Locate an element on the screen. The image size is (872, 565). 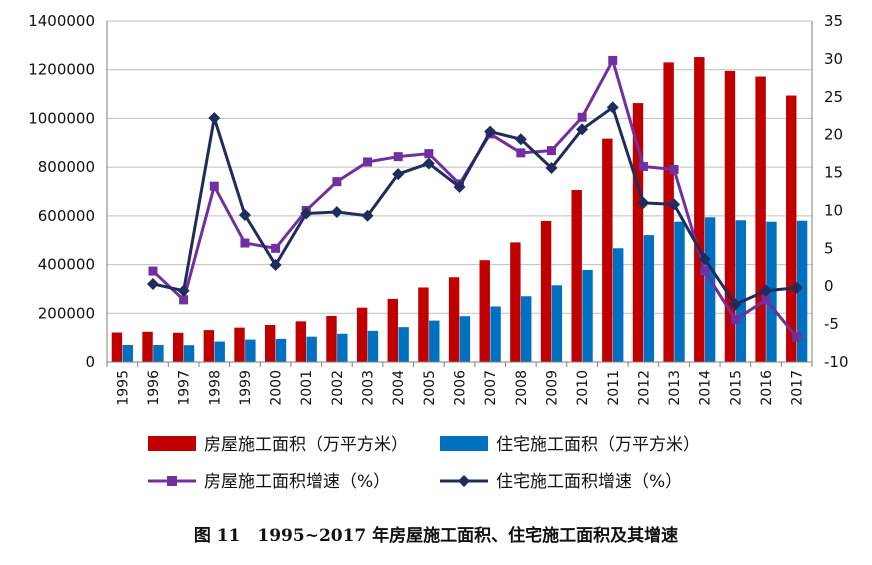
left-axis-tick-label: 800000 is located at coordinates (66, 167).